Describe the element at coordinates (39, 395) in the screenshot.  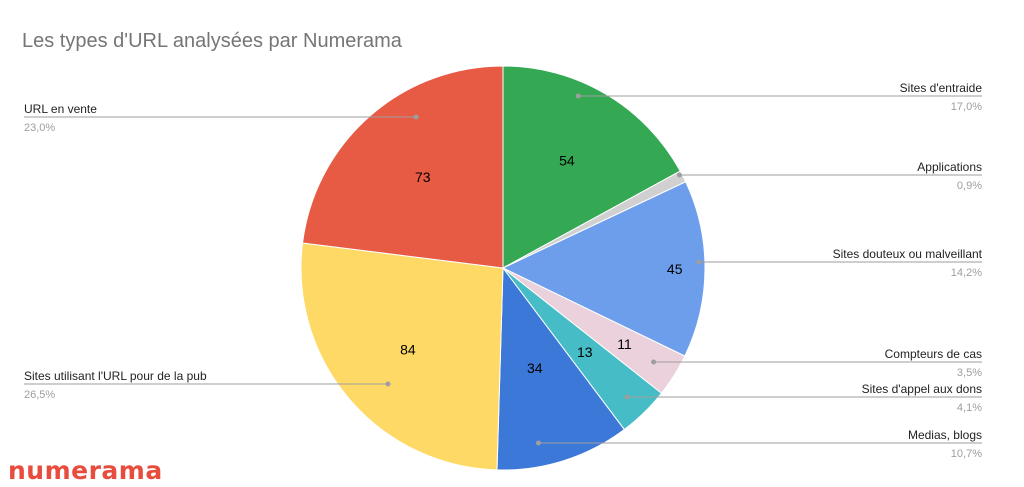
I see `callout-percent-label: 26,5%` at that location.